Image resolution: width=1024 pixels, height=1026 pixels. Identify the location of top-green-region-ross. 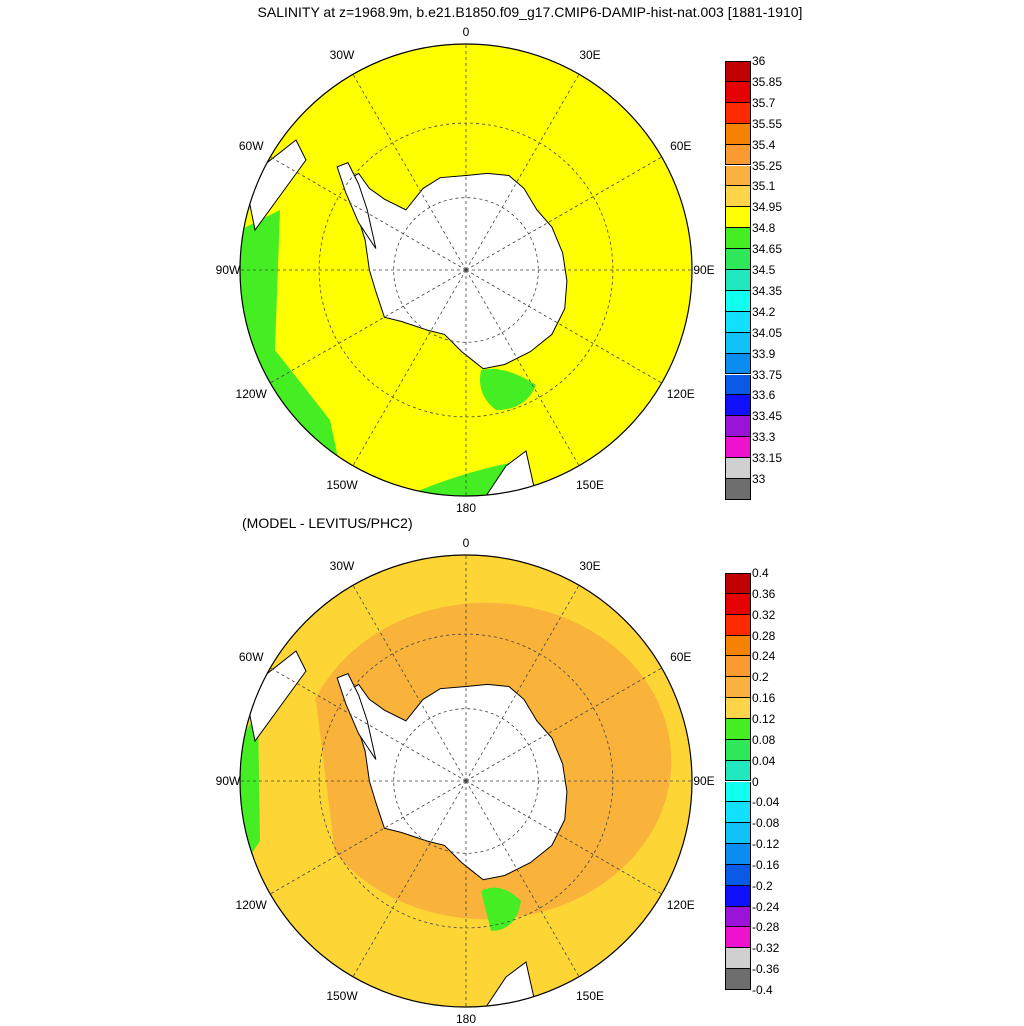
(508, 389).